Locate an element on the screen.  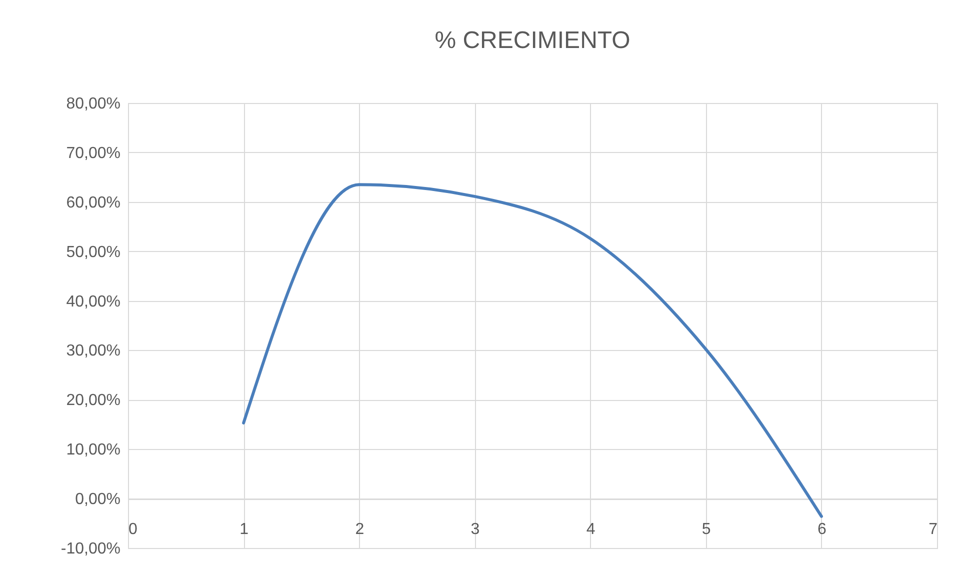
y-tick-label: 0,00% is located at coordinates (97, 499).